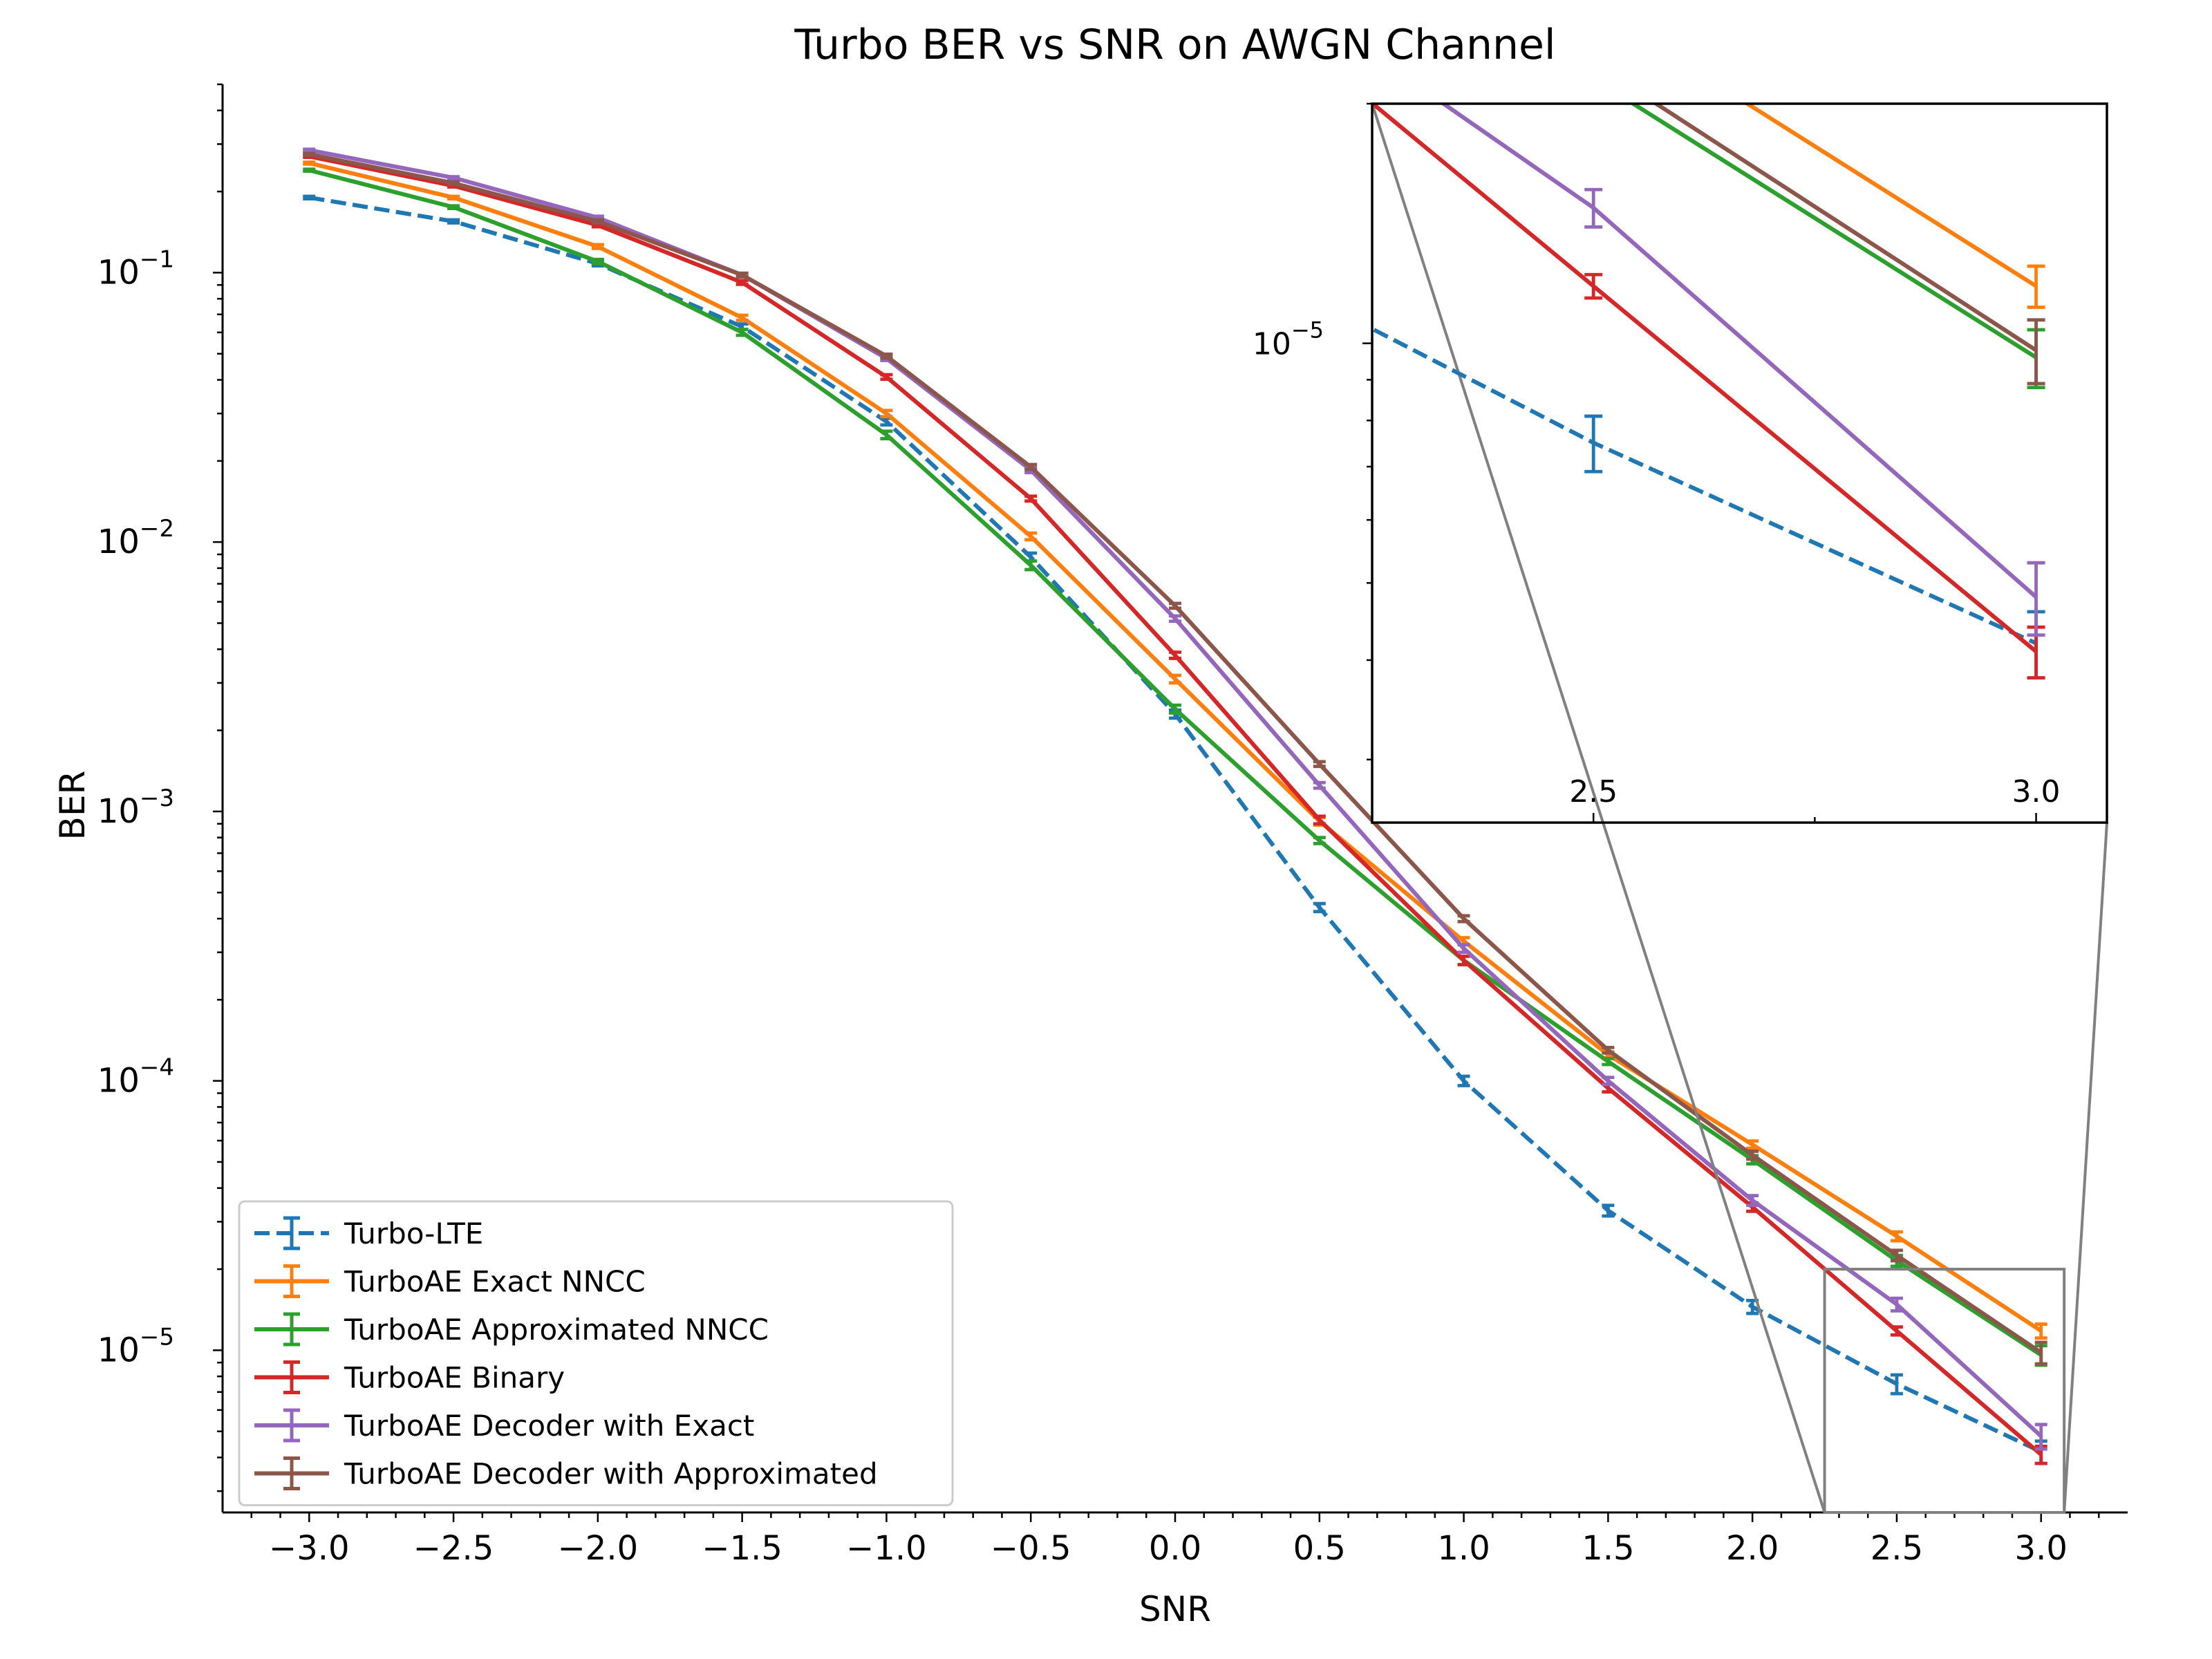  What do you see at coordinates (2041, 1549) in the screenshot?
I see `x-tick-label: 3.0` at bounding box center [2041, 1549].